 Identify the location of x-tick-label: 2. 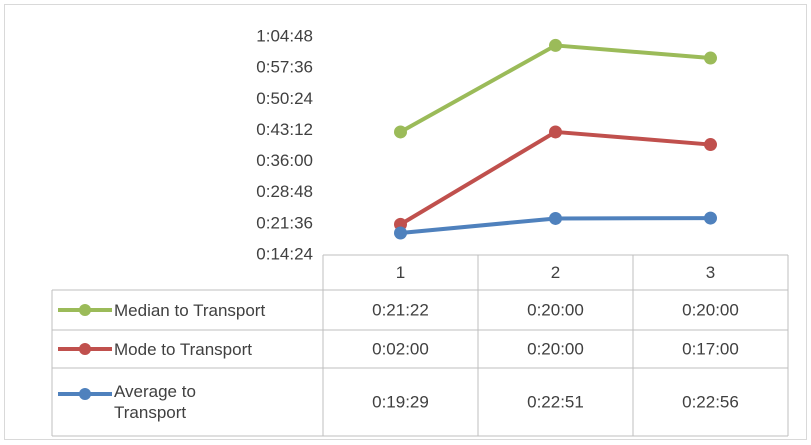
(555, 272).